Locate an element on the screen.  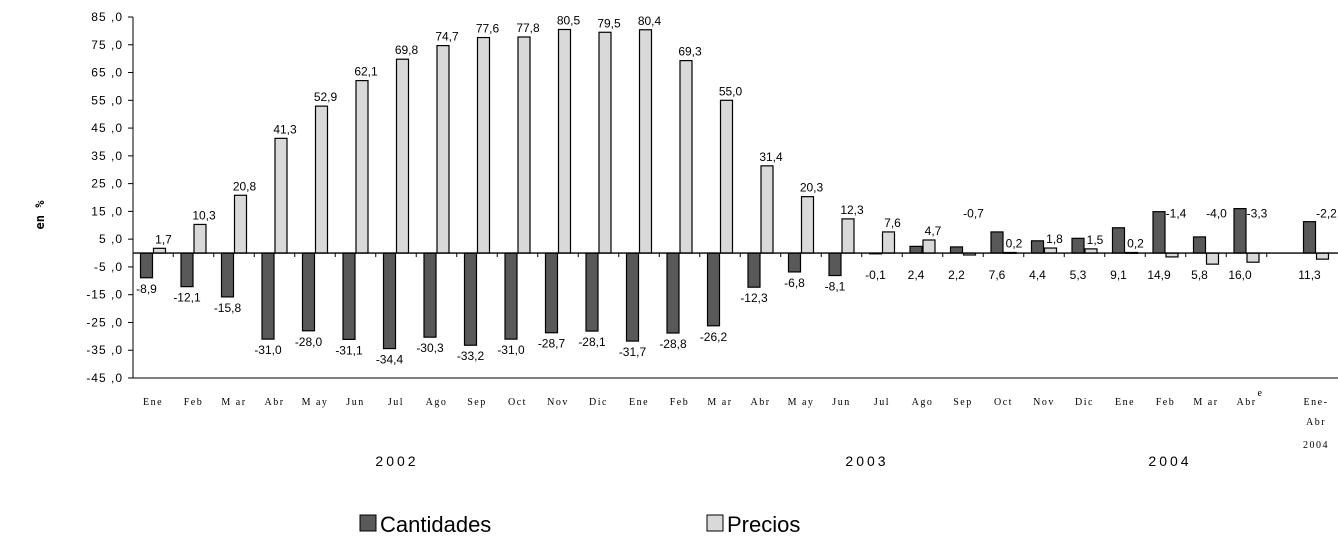
x-category-label: Oct is located at coordinates (517, 402).